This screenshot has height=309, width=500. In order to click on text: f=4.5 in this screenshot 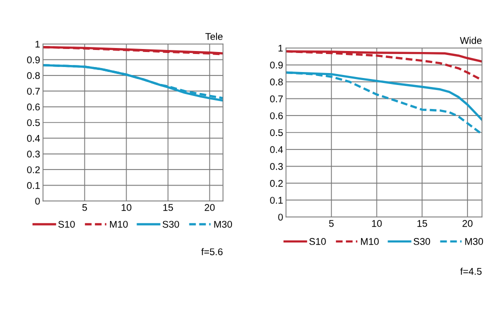, I will do `click(471, 271)`.